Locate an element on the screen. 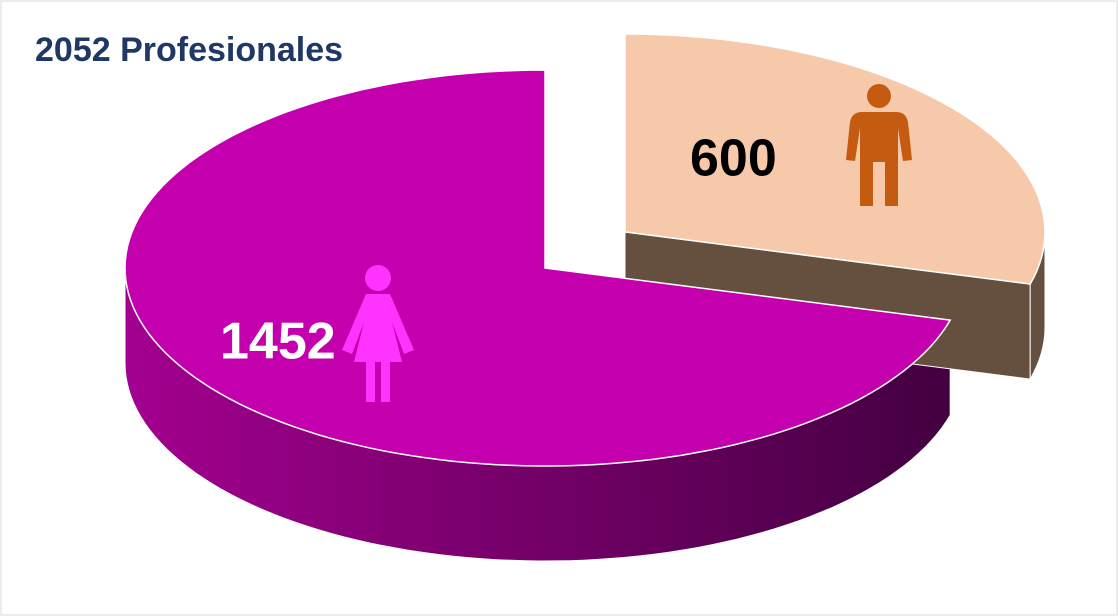 The height and width of the screenshot is (616, 1118). data-label: 600 is located at coordinates (733, 159).